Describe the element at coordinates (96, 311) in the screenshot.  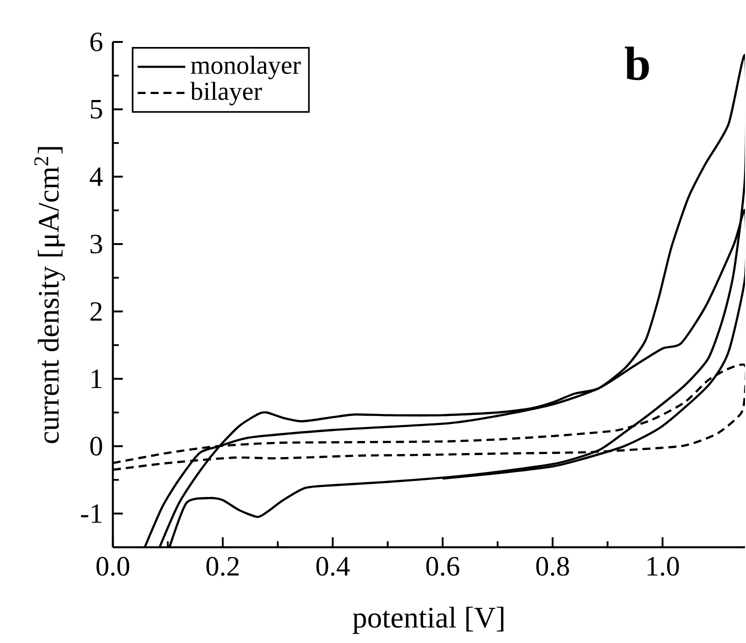
I see `y-tick-label: 2` at that location.